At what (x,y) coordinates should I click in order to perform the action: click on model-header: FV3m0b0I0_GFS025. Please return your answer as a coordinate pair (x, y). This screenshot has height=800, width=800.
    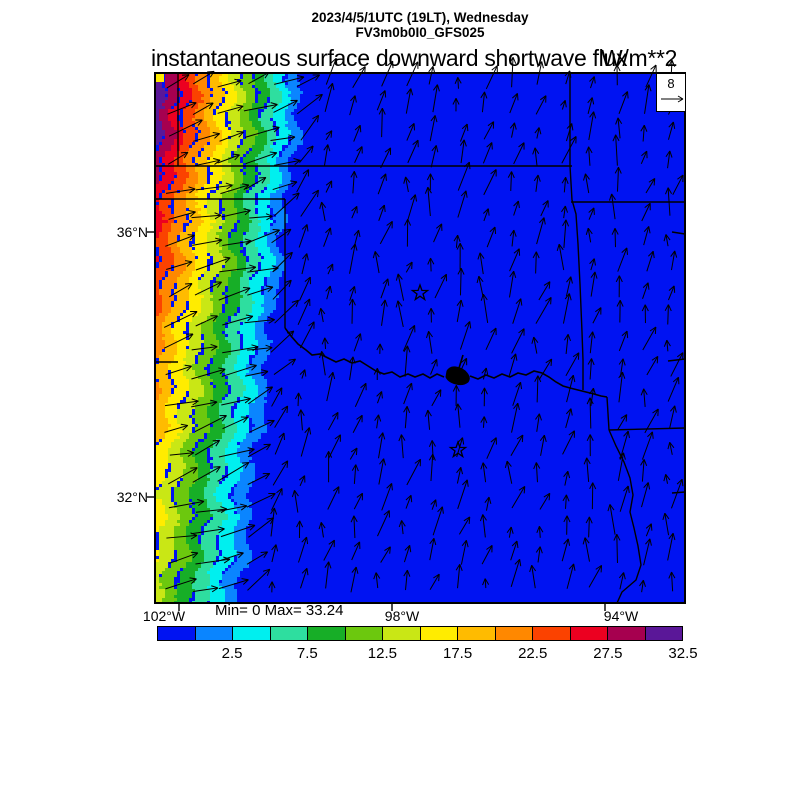
    Looking at the image, I should click on (420, 32).